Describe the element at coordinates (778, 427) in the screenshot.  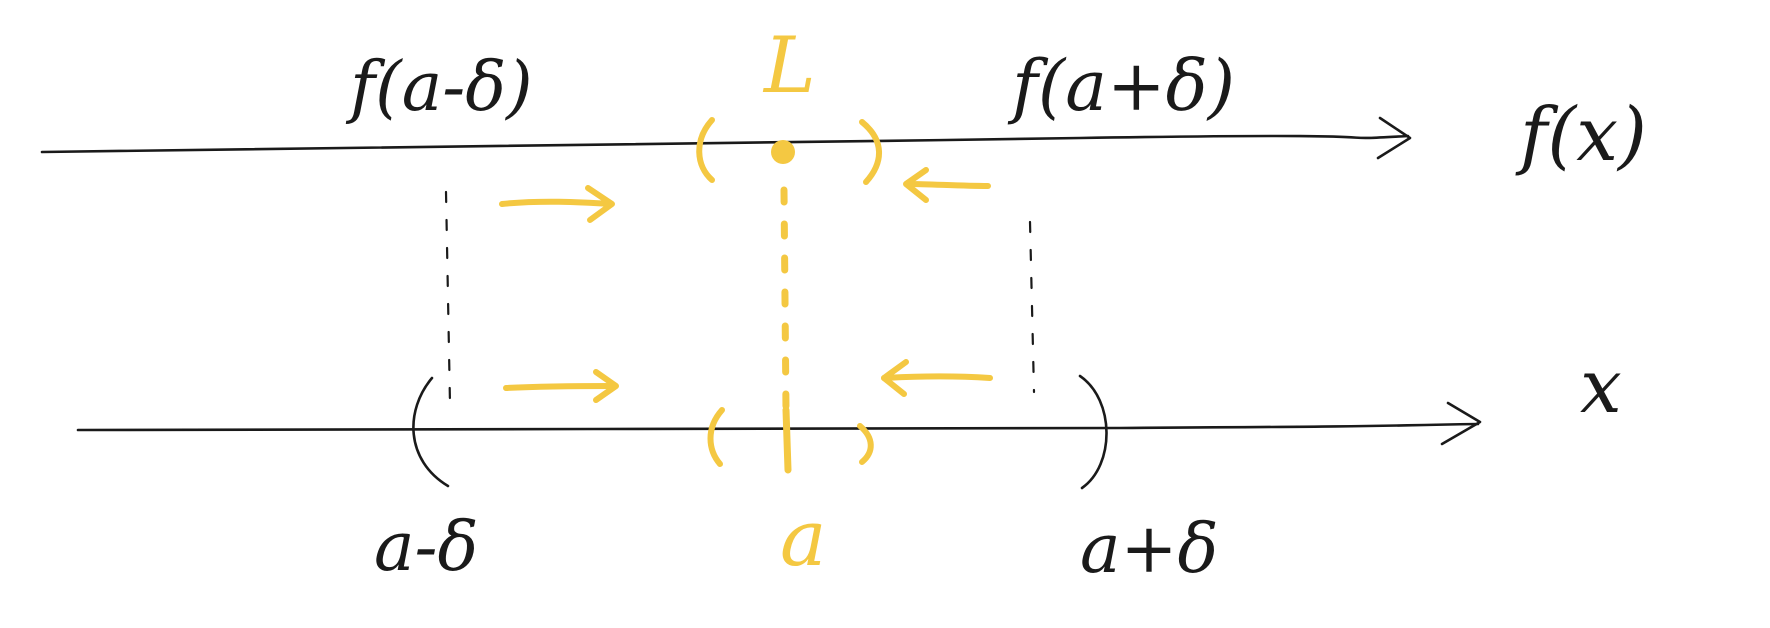
I see `x-axis-line` at that location.